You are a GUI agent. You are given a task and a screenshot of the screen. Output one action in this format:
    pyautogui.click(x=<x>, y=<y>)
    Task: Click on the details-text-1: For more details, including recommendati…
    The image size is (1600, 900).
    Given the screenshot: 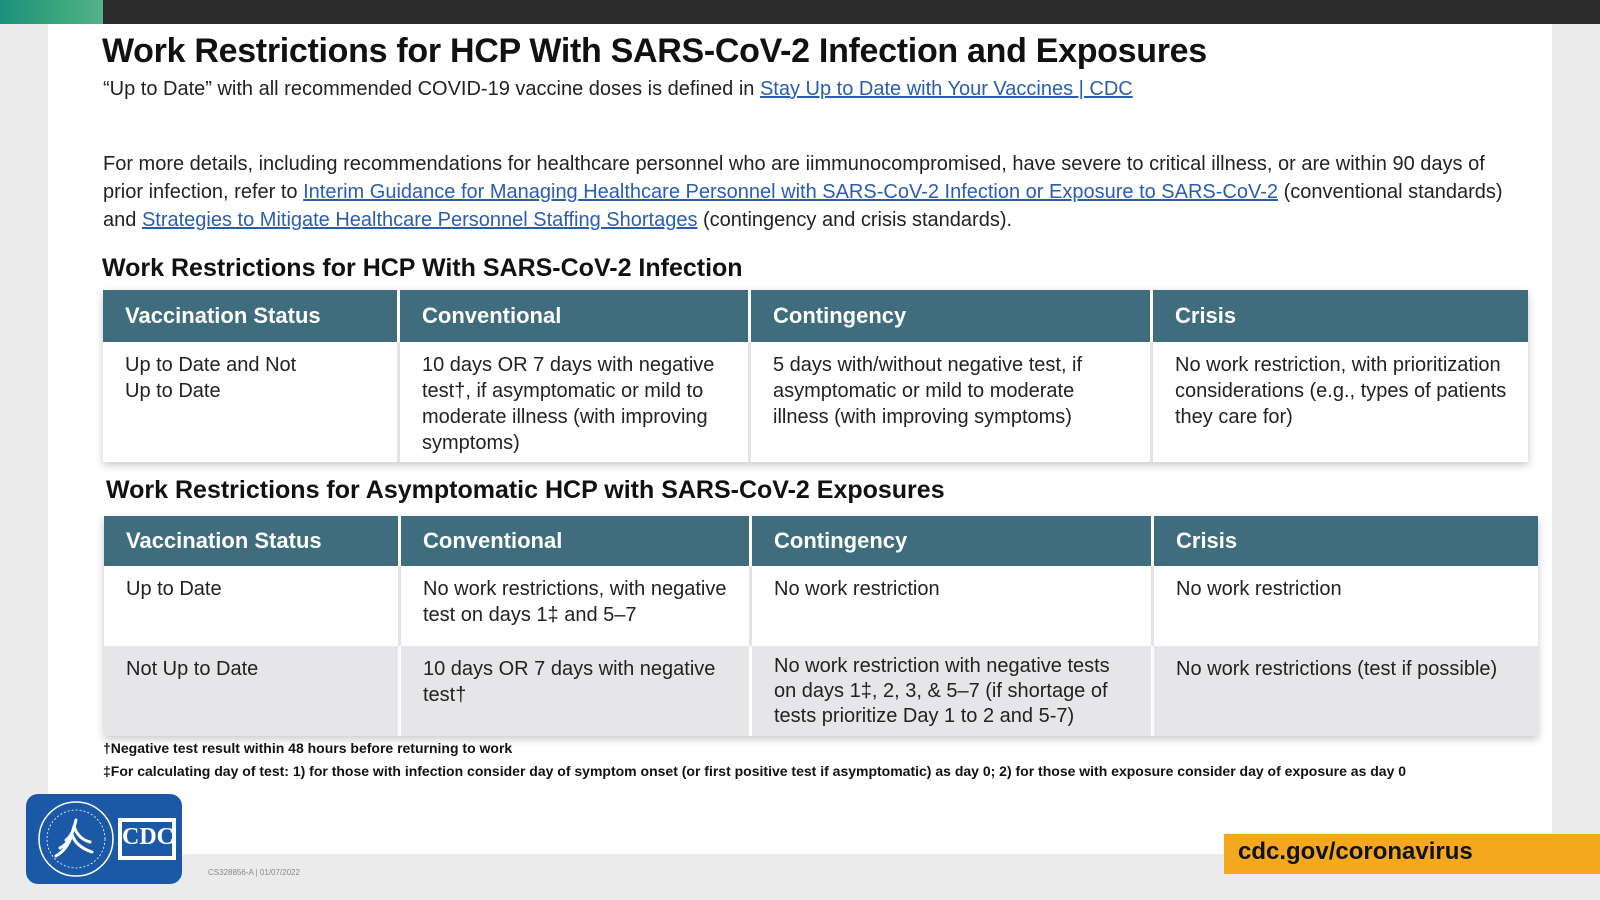 What is the action you would take?
    pyautogui.click(x=794, y=178)
    